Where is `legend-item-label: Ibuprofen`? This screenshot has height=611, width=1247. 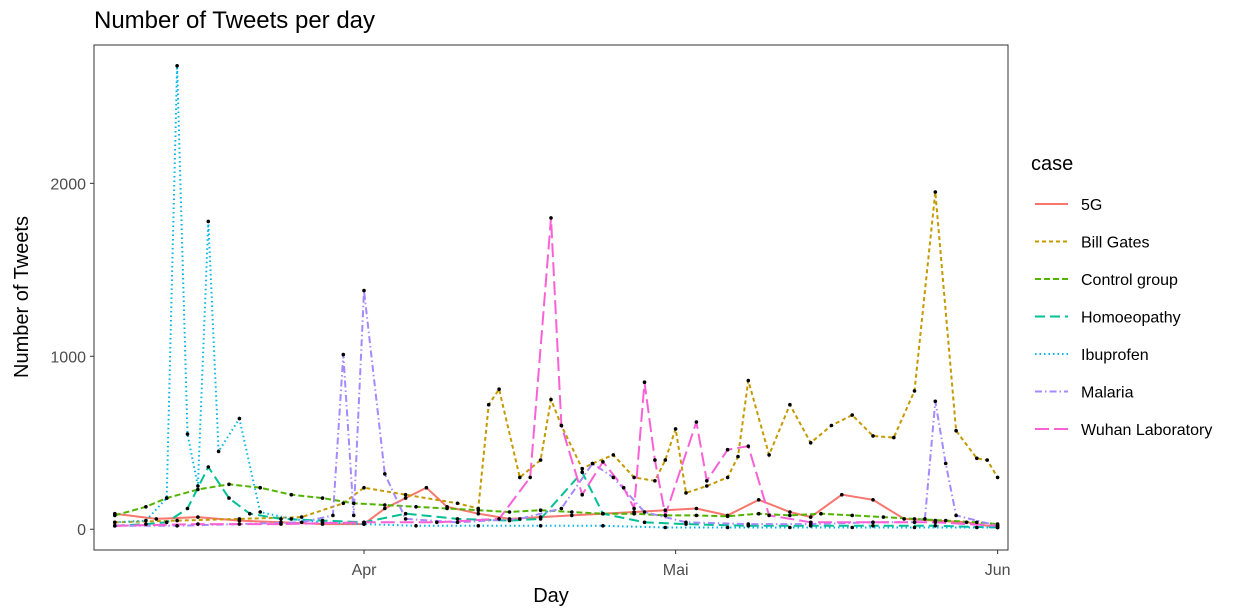
legend-item-label: Ibuprofen is located at coordinates (1115, 355).